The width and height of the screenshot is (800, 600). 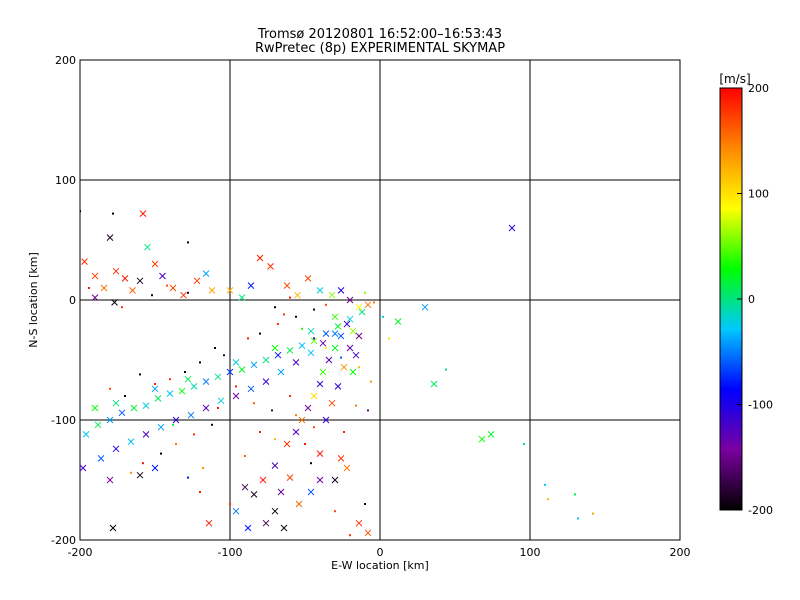 What do you see at coordinates (755, 299) in the screenshot?
I see `colorbar-ticks: -200 -100 0 100 200` at bounding box center [755, 299].